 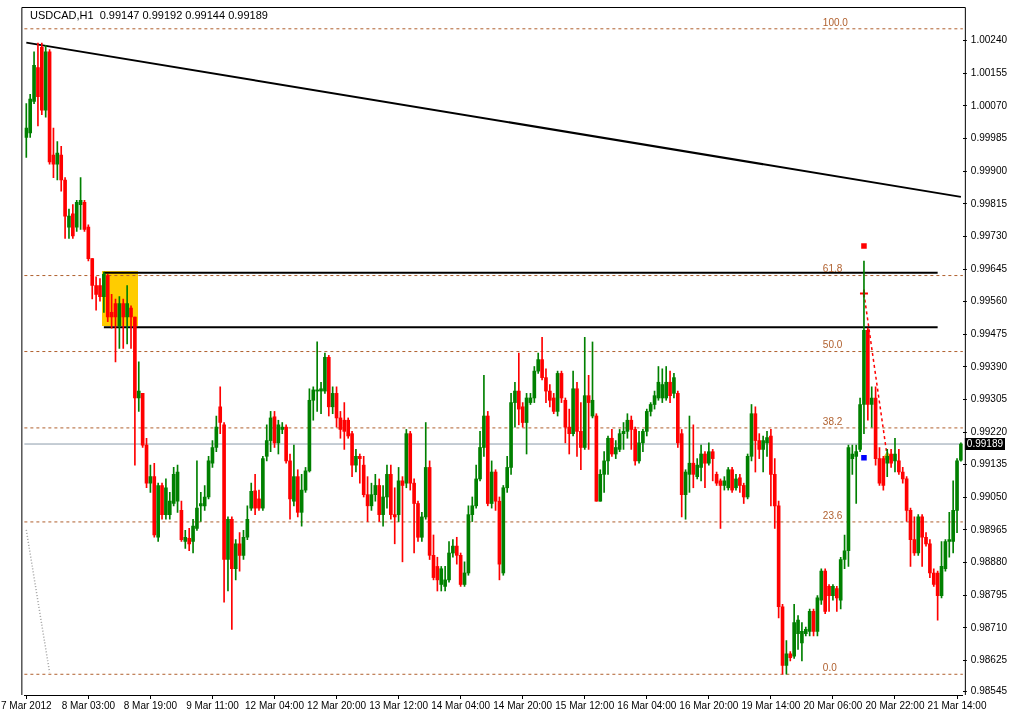 I want to click on y-tick-label: 0.99730, so click(x=989, y=236).